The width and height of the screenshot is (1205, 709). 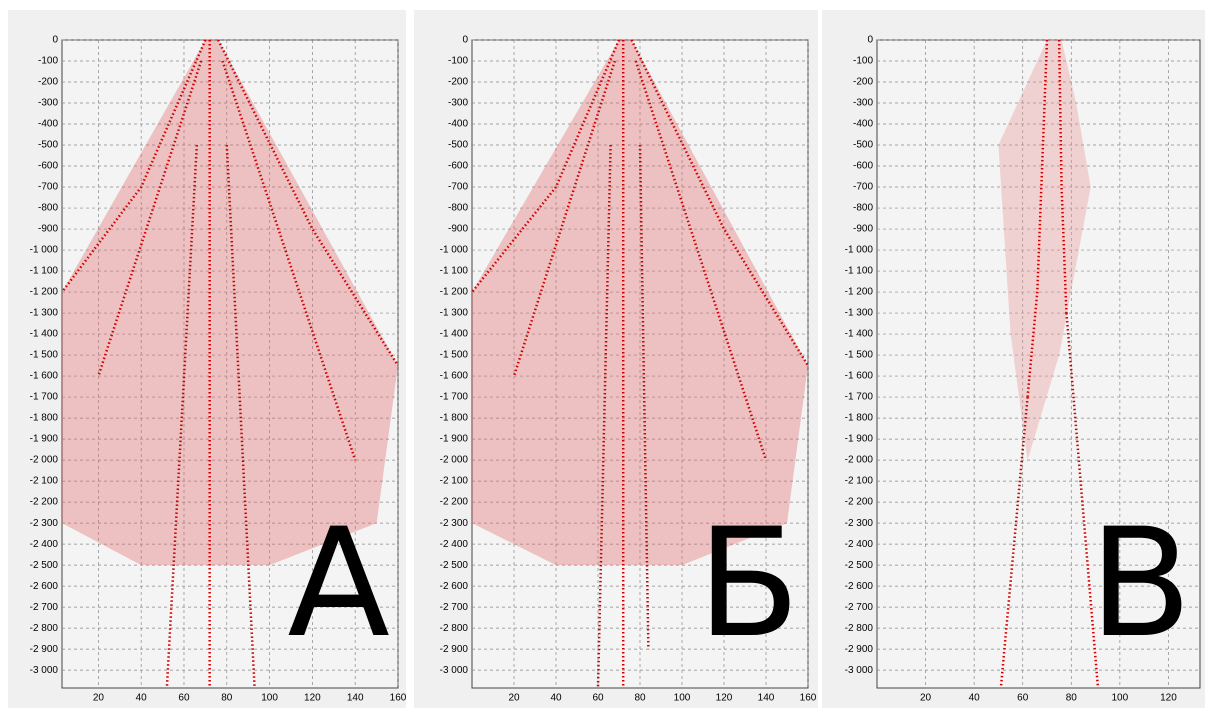 I want to click on panel-letter: А, so click(x=338, y=584).